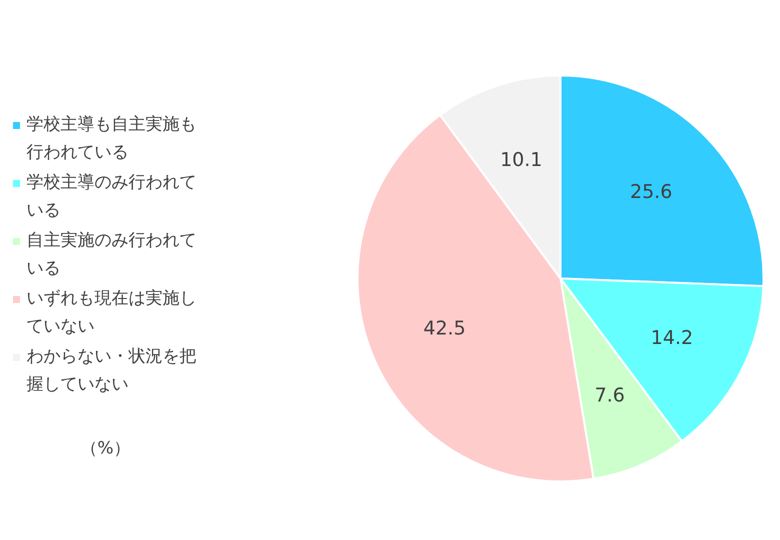 The image size is (780, 540). Describe the element at coordinates (111, 138) in the screenshot. I see `legend-label: 学校主導も自主実施も行われている` at that location.